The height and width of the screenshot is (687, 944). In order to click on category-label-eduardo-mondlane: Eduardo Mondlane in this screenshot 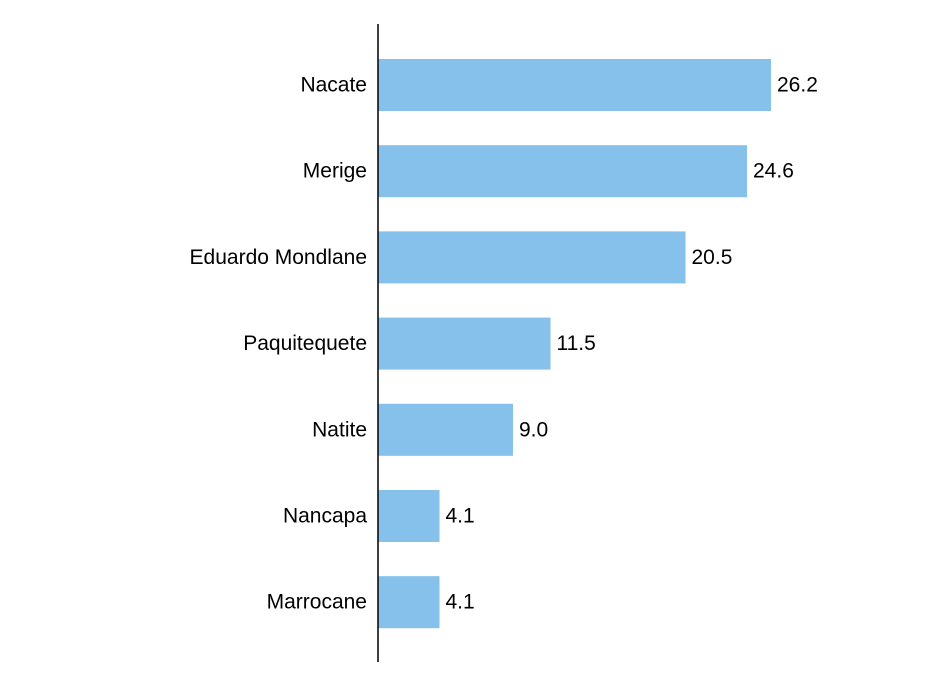, I will do `click(278, 257)`.